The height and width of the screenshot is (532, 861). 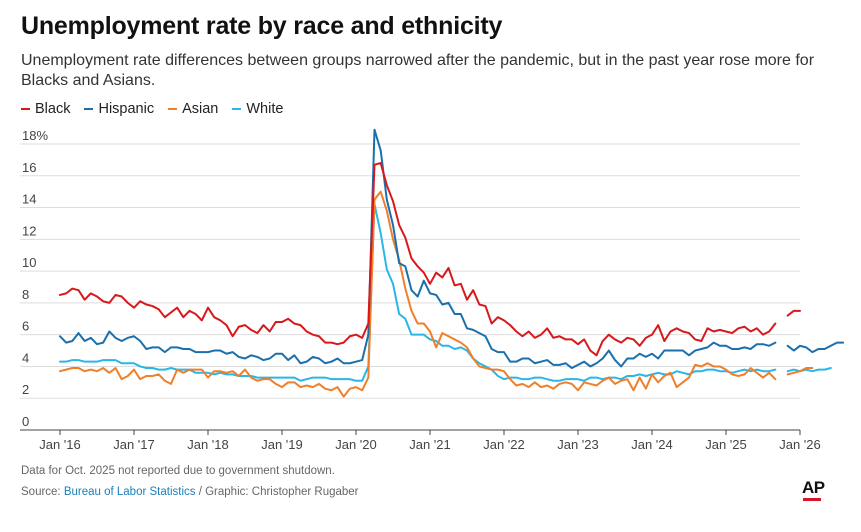 What do you see at coordinates (262, 26) in the screenshot?
I see `chart-title: Unemployment rate by race and ethnicity` at bounding box center [262, 26].